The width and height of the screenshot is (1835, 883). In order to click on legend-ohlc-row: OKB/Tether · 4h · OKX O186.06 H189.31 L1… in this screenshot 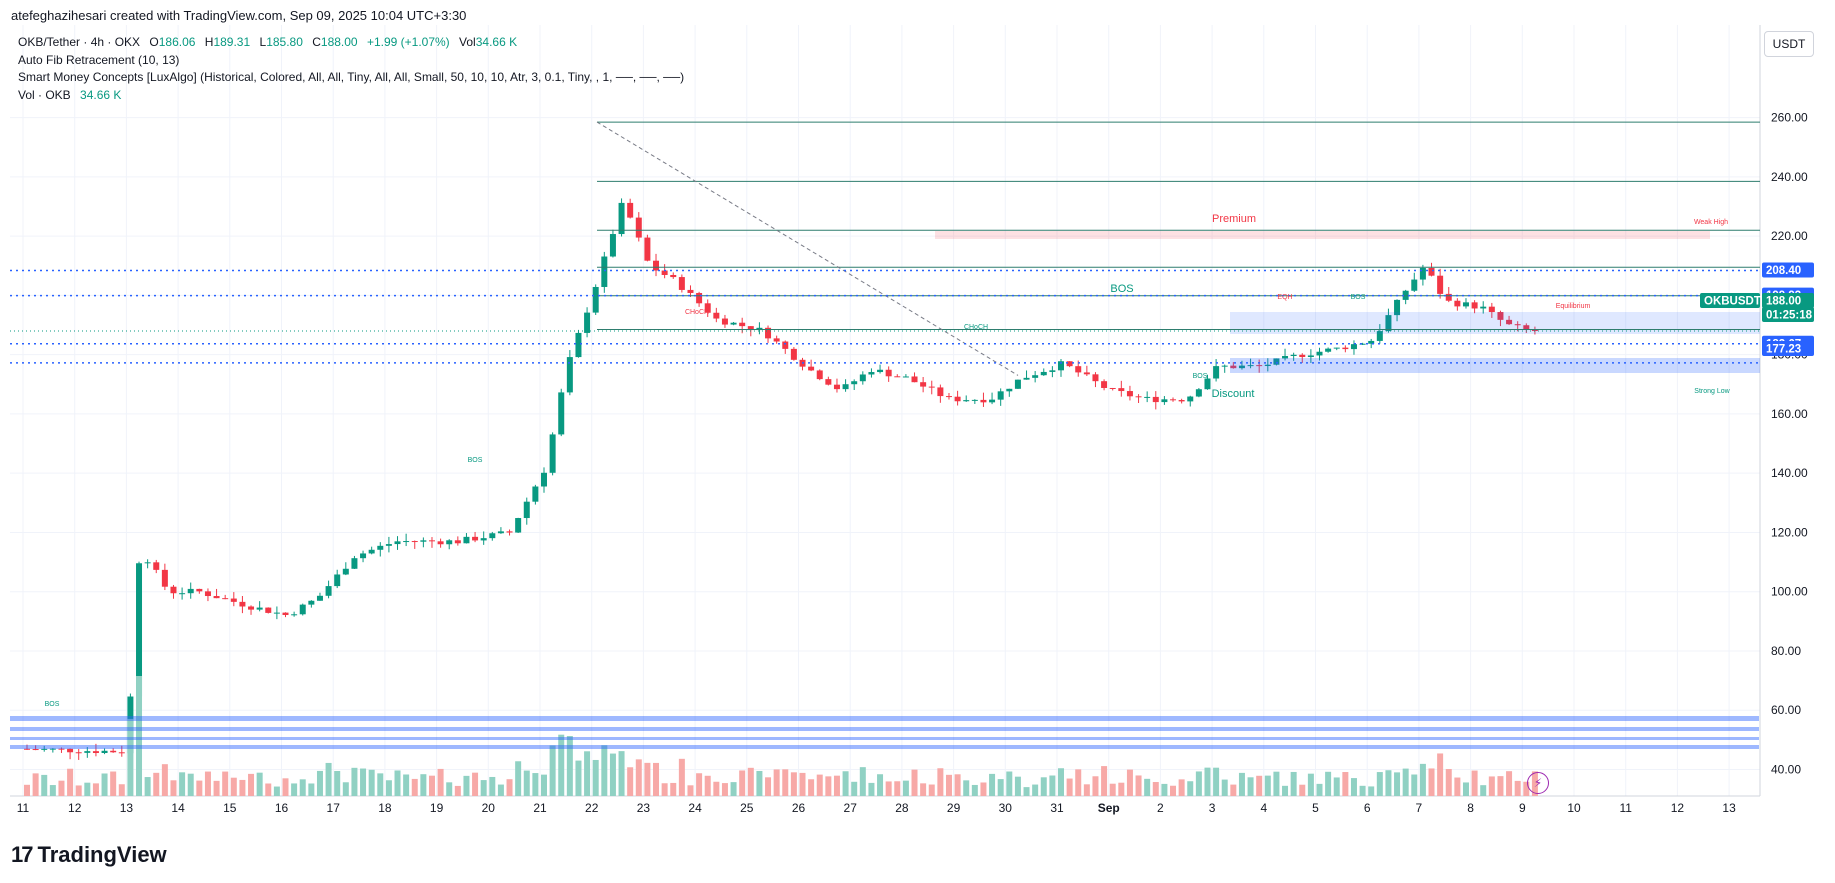, I will do `click(351, 43)`.